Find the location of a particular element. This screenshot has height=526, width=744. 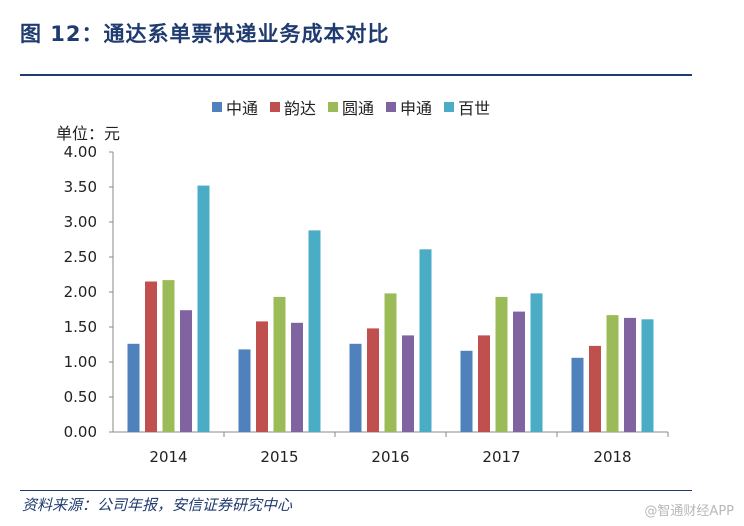

y-tick-label: 0.00 is located at coordinates (80, 432).